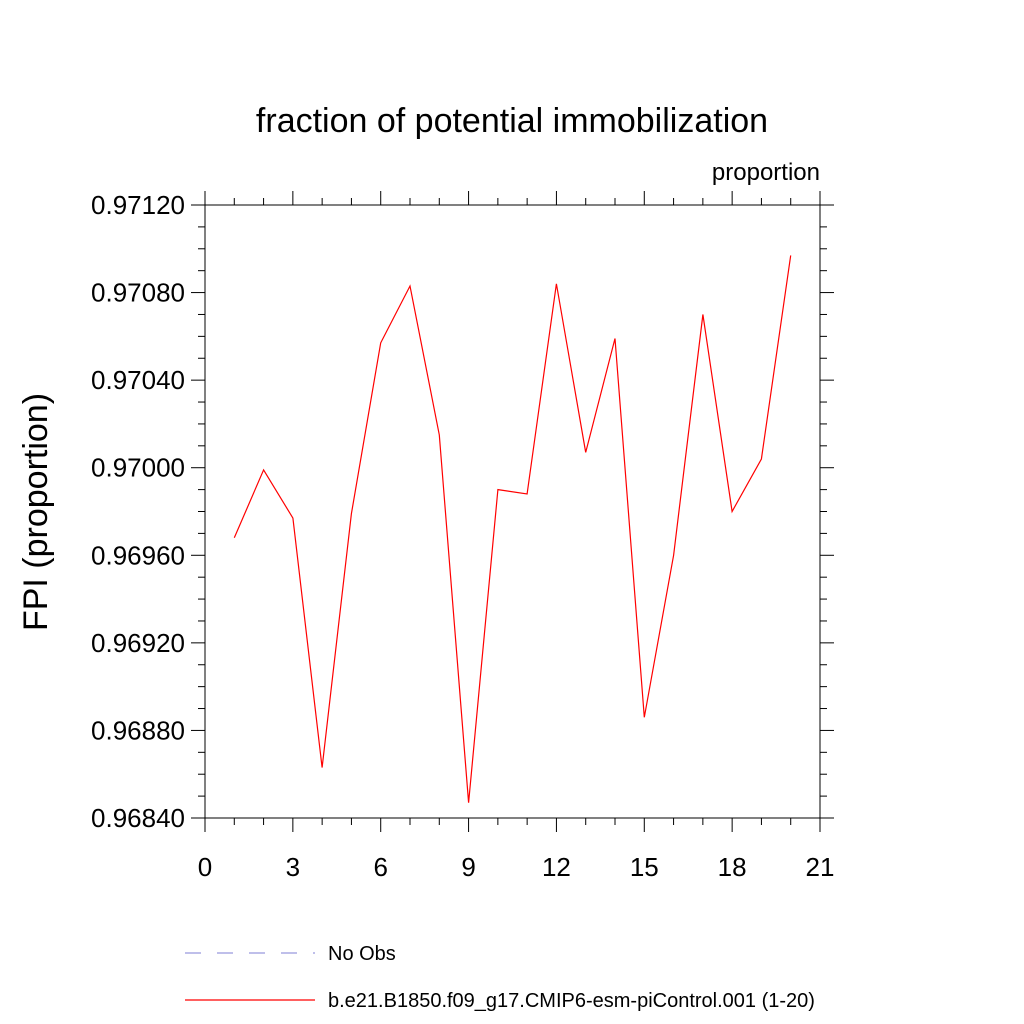 Image resolution: width=1024 pixels, height=1024 pixels. I want to click on x-tick-label: 18, so click(732, 867).